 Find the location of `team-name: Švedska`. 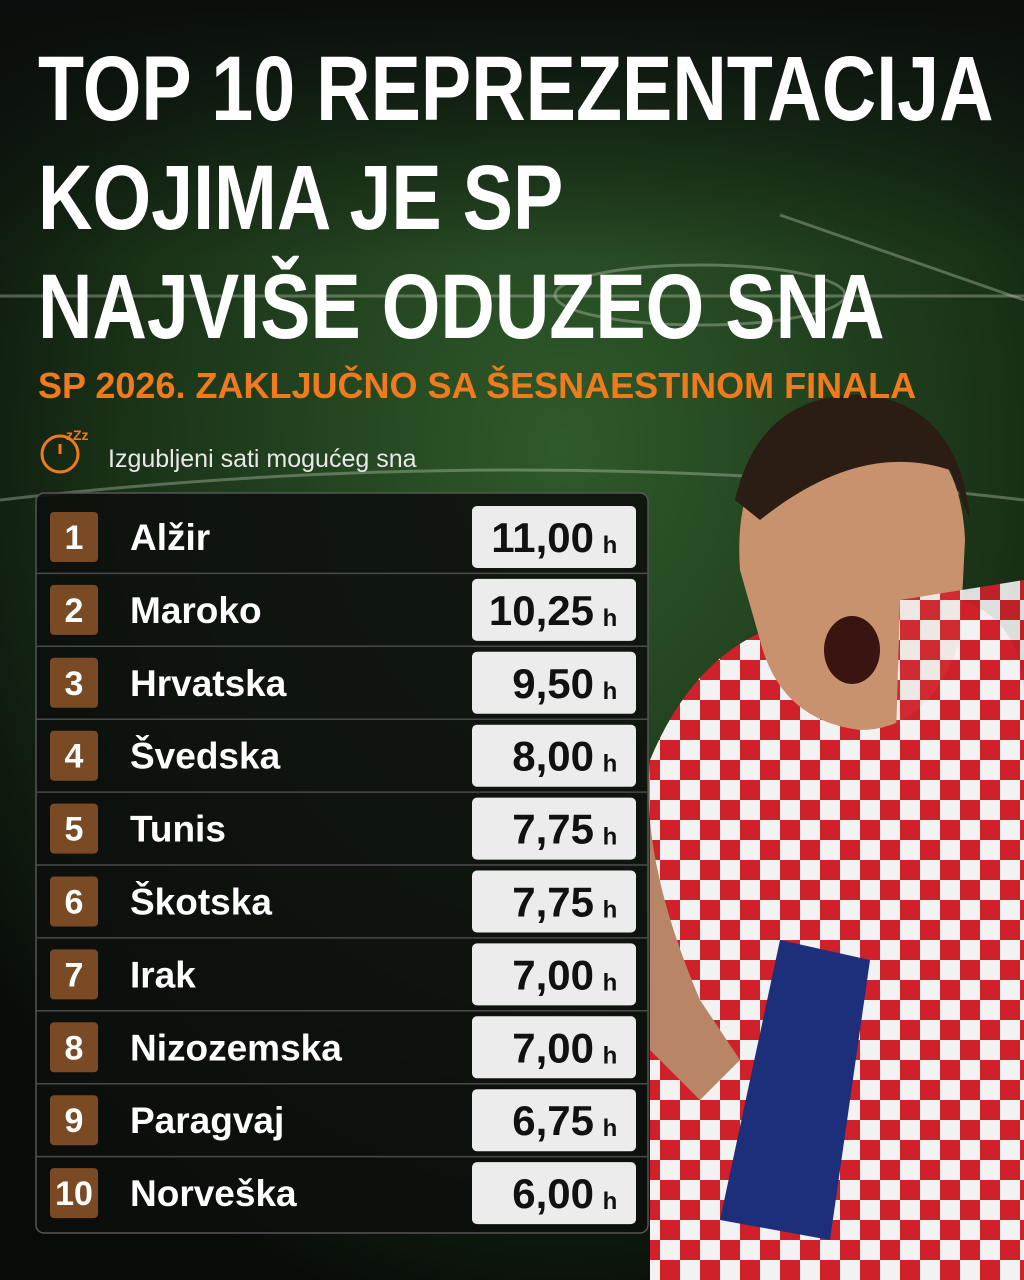

team-name: Švedska is located at coordinates (205, 756).